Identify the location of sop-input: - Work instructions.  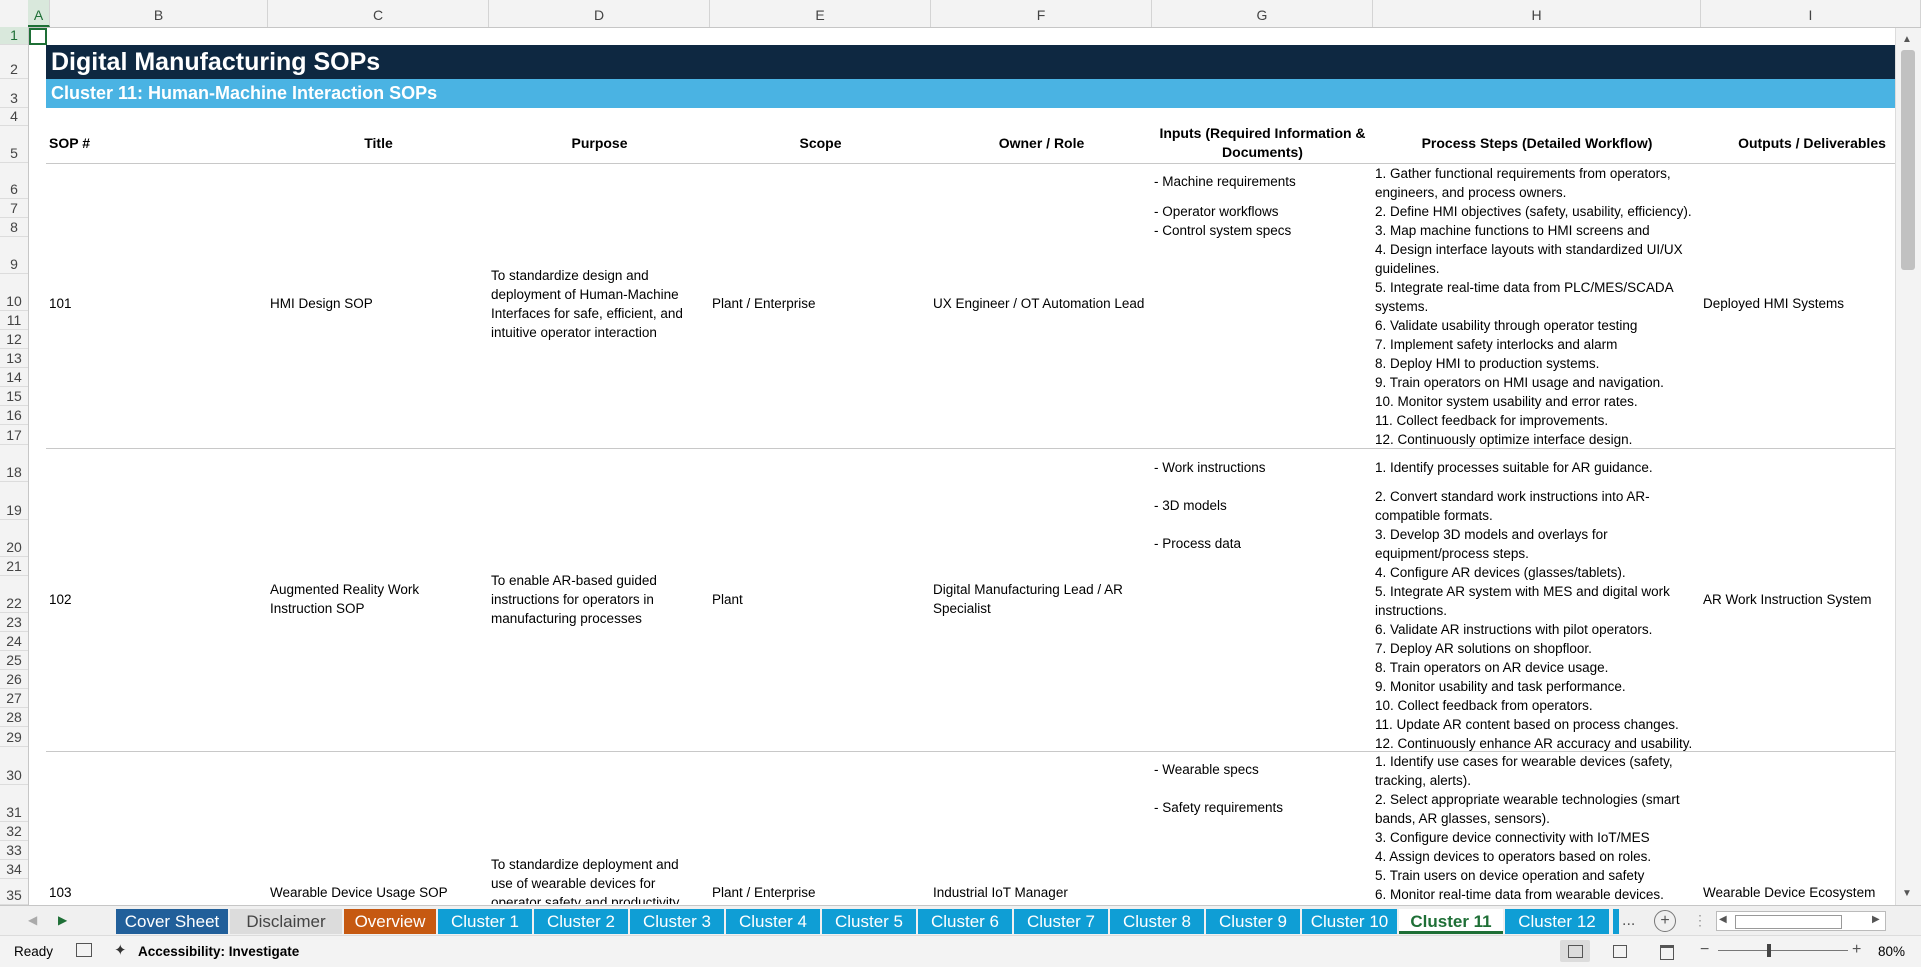
(1210, 467).